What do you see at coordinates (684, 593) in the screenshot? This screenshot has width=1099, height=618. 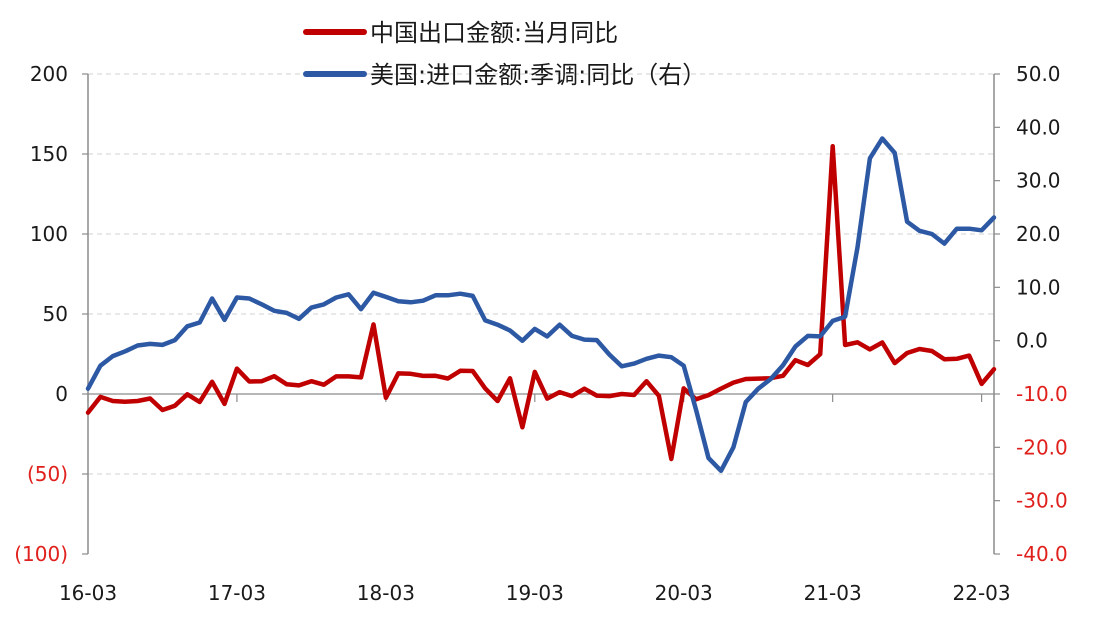 I see `x-tick-label: 20-03` at bounding box center [684, 593].